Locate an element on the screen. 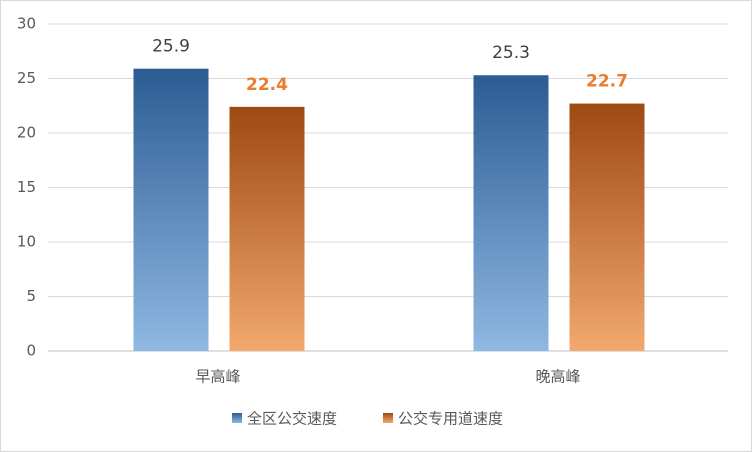 The width and height of the screenshot is (752, 452). y-tick-label: 10 is located at coordinates (26, 242).